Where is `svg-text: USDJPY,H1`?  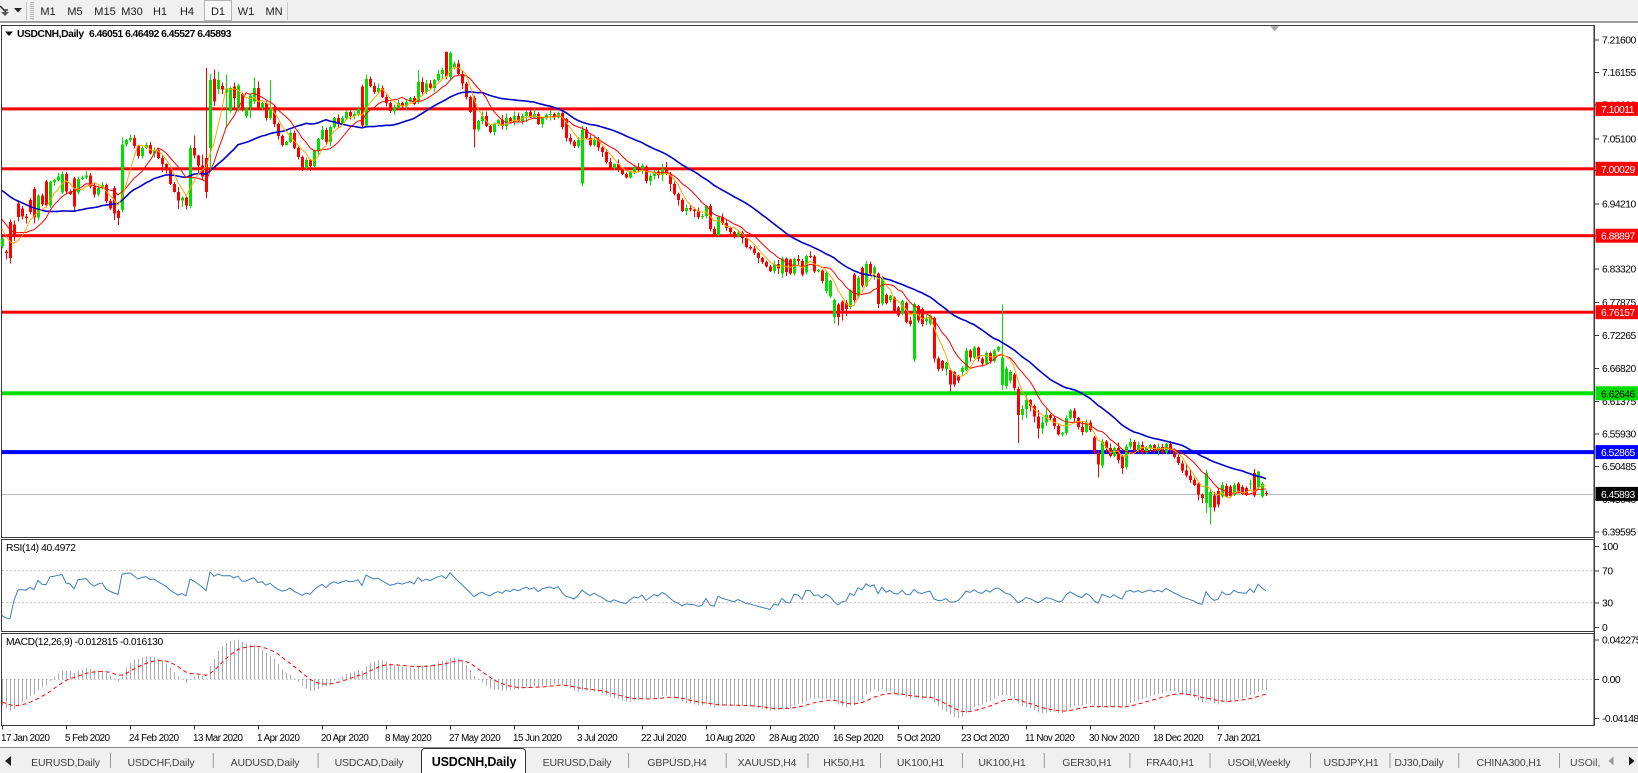 svg-text: USDJPY,H1 is located at coordinates (1350, 763).